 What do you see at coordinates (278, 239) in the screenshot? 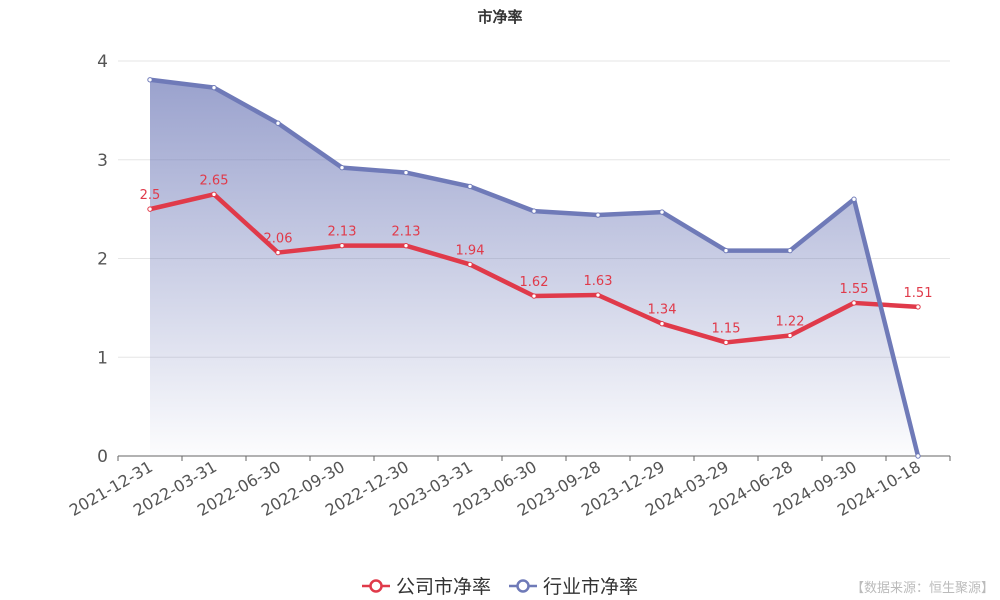
I see `data-label: 2.06` at bounding box center [278, 239].